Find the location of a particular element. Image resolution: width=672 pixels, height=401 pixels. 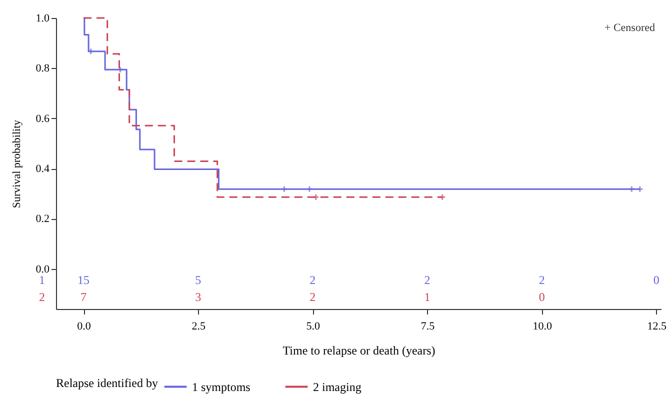

annotation: 3 is located at coordinates (198, 297).